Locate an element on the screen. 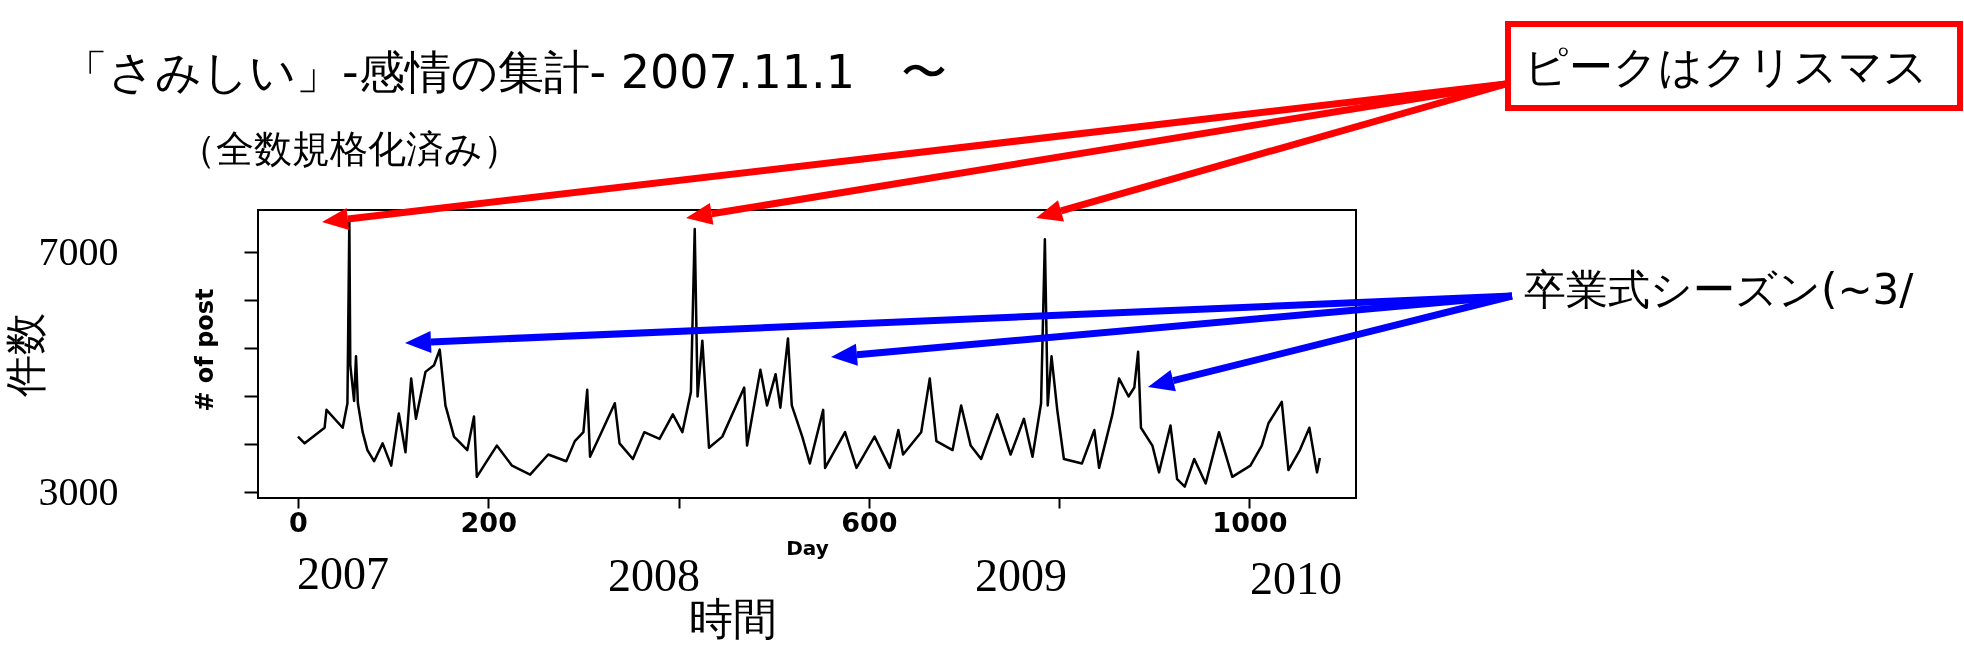 This screenshot has width=1964, height=669. text: 2007 is located at coordinates (343, 573).